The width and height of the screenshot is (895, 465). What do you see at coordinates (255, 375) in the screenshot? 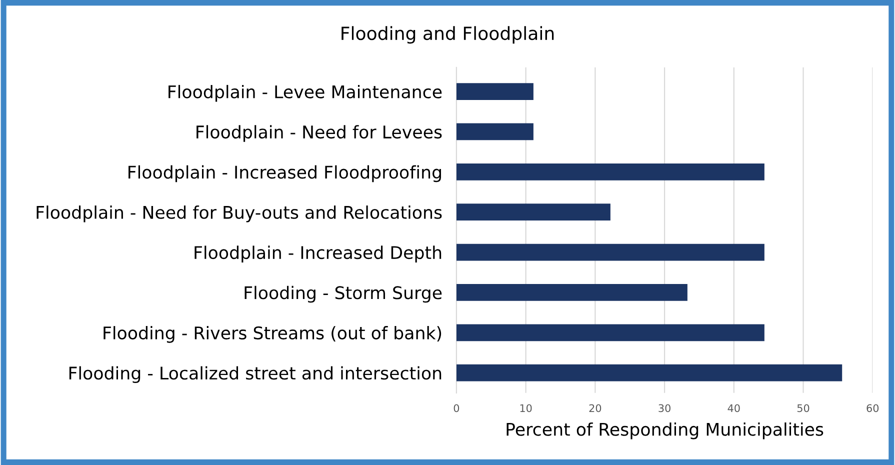
I see `y-tick-label: Flooding - Localized street and intersection` at bounding box center [255, 375].